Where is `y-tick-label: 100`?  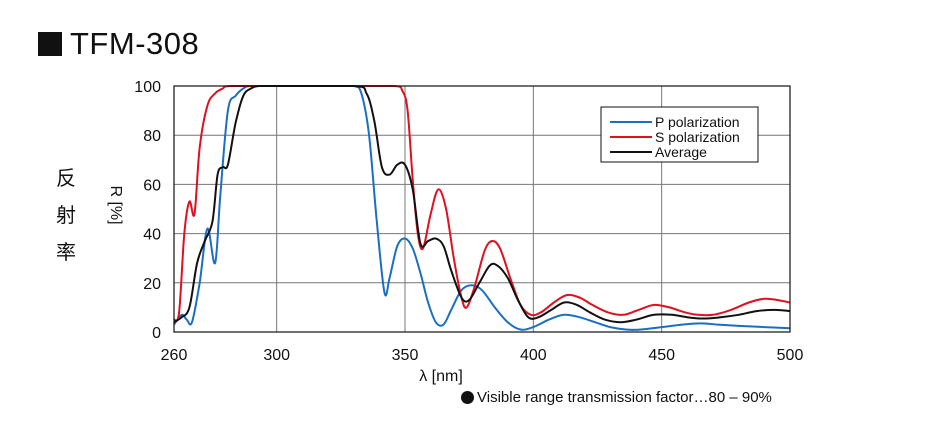 y-tick-label: 100 is located at coordinates (147, 87).